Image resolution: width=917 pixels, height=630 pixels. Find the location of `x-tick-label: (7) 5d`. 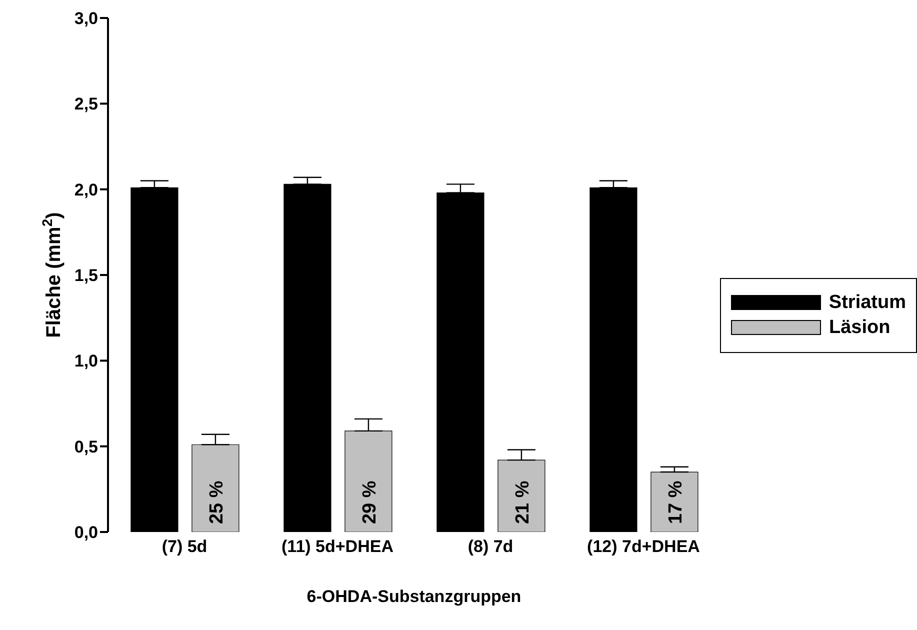

x-tick-label: (7) 5d is located at coordinates (185, 546).